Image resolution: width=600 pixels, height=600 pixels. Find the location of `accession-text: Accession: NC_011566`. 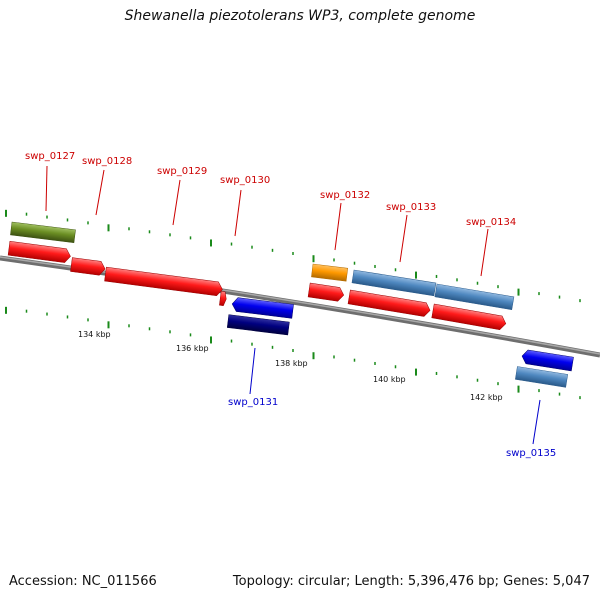

accession-text: Accession: NC_011566 is located at coordinates (83, 581).